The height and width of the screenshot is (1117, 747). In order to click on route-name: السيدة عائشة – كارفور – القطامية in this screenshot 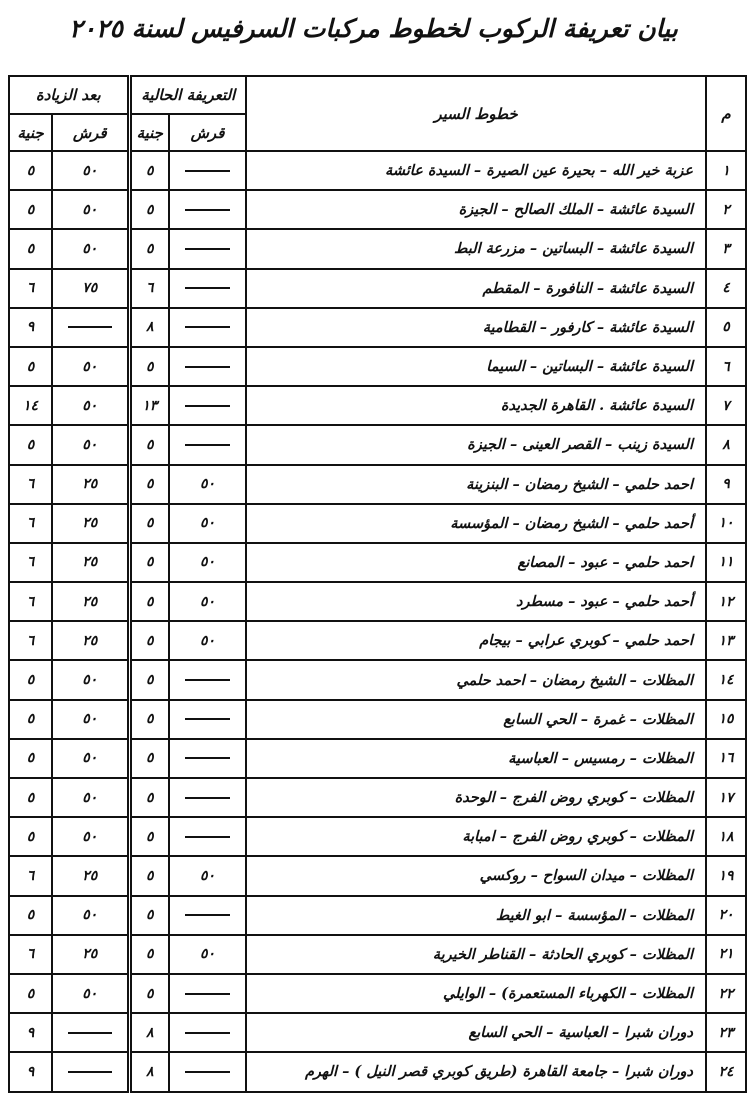, I will do `click(476, 327)`.